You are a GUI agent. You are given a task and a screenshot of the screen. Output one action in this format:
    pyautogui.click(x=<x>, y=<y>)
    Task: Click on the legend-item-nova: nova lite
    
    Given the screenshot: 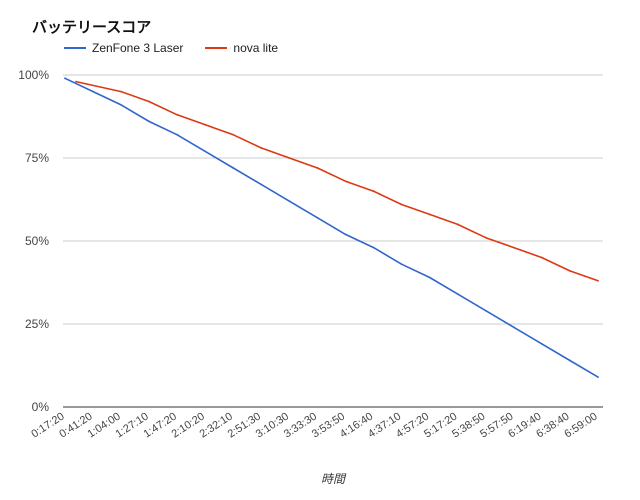 What is the action you would take?
    pyautogui.click(x=241, y=48)
    